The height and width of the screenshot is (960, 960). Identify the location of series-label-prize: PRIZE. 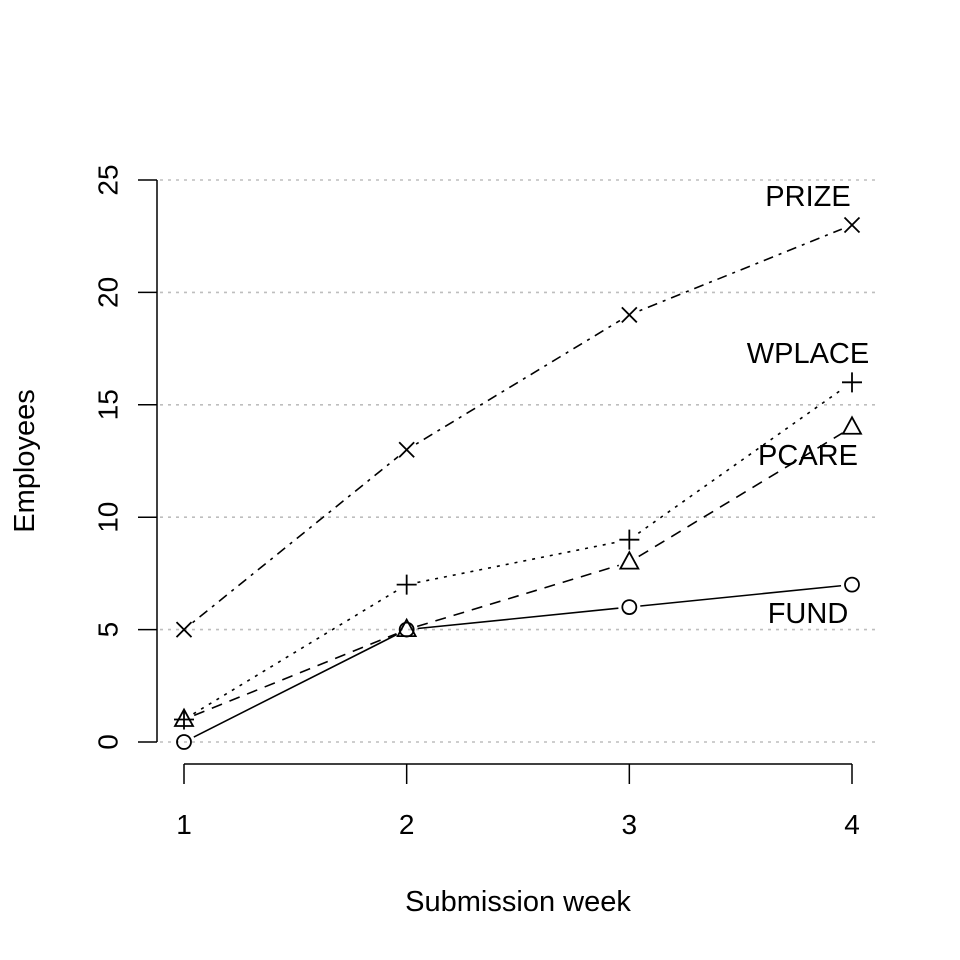
(807, 197).